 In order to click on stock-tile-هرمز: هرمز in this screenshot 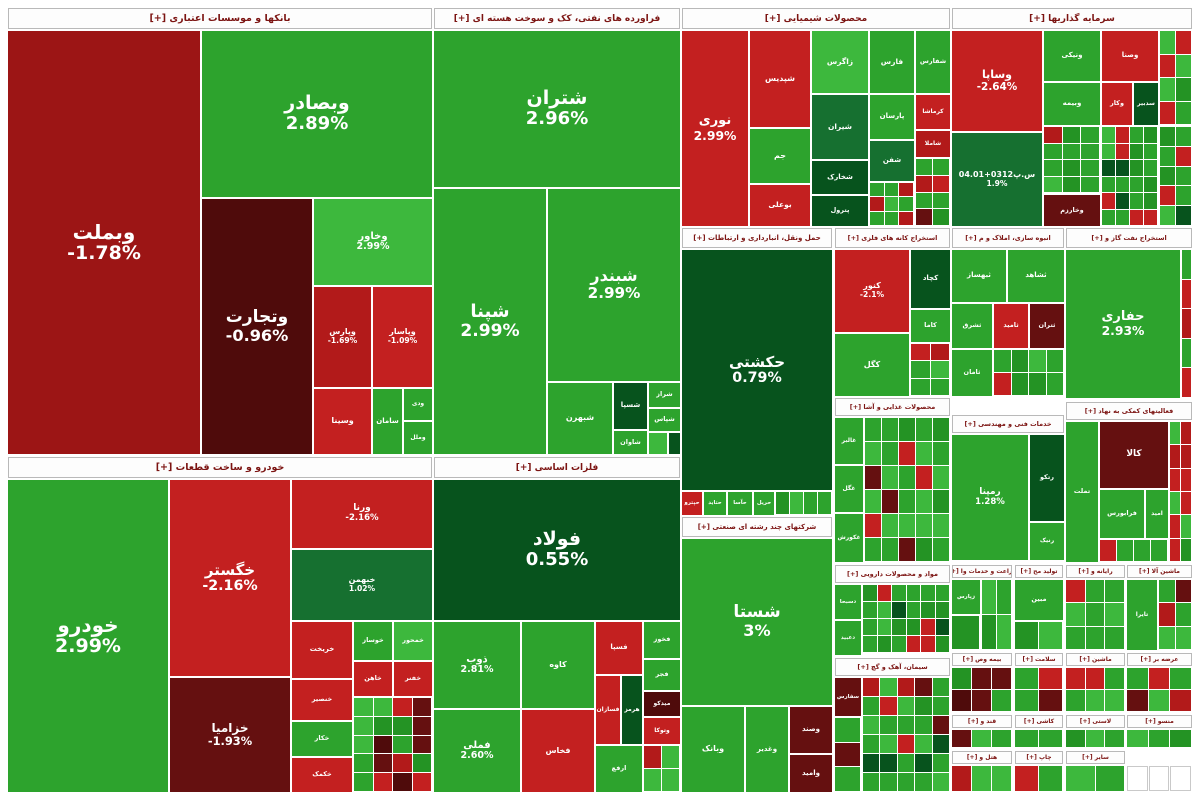, I will do `click(632, 710)`.